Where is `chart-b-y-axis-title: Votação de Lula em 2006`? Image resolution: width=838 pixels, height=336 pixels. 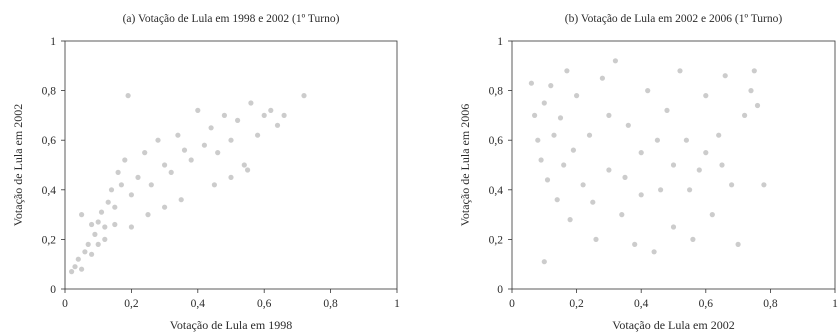
chart-b-y-axis-title: Votação de Lula em 2006 is located at coordinates (465, 165).